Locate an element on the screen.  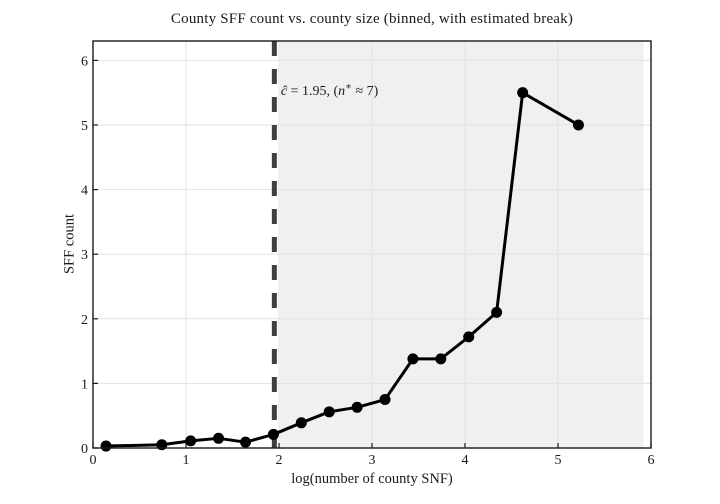
x-tick-label: 4 is located at coordinates (465, 460).